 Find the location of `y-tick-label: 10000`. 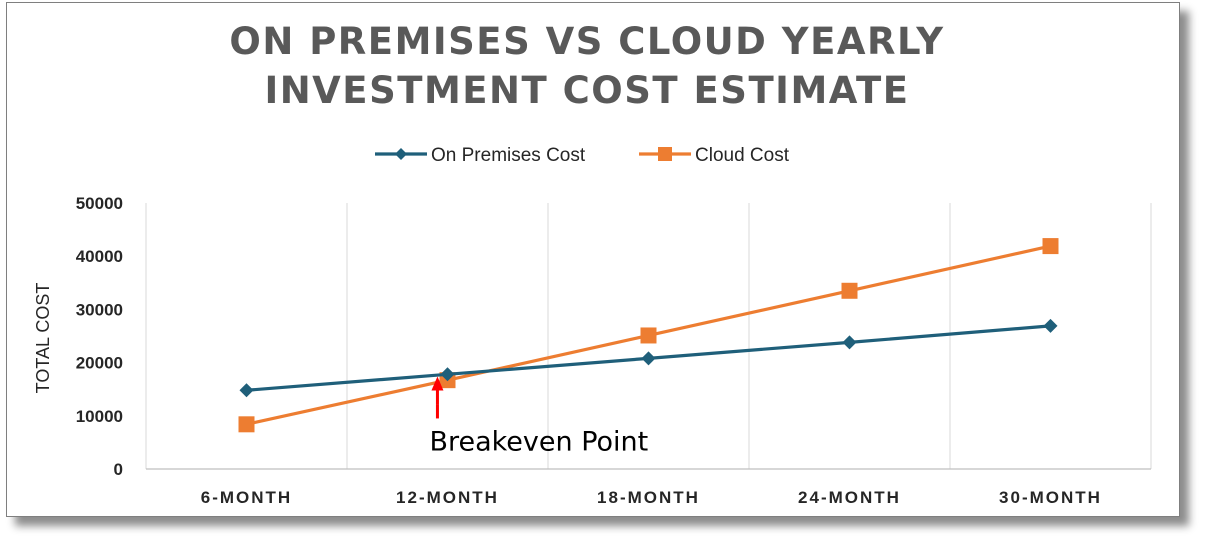

y-tick-label: 10000 is located at coordinates (99, 416).